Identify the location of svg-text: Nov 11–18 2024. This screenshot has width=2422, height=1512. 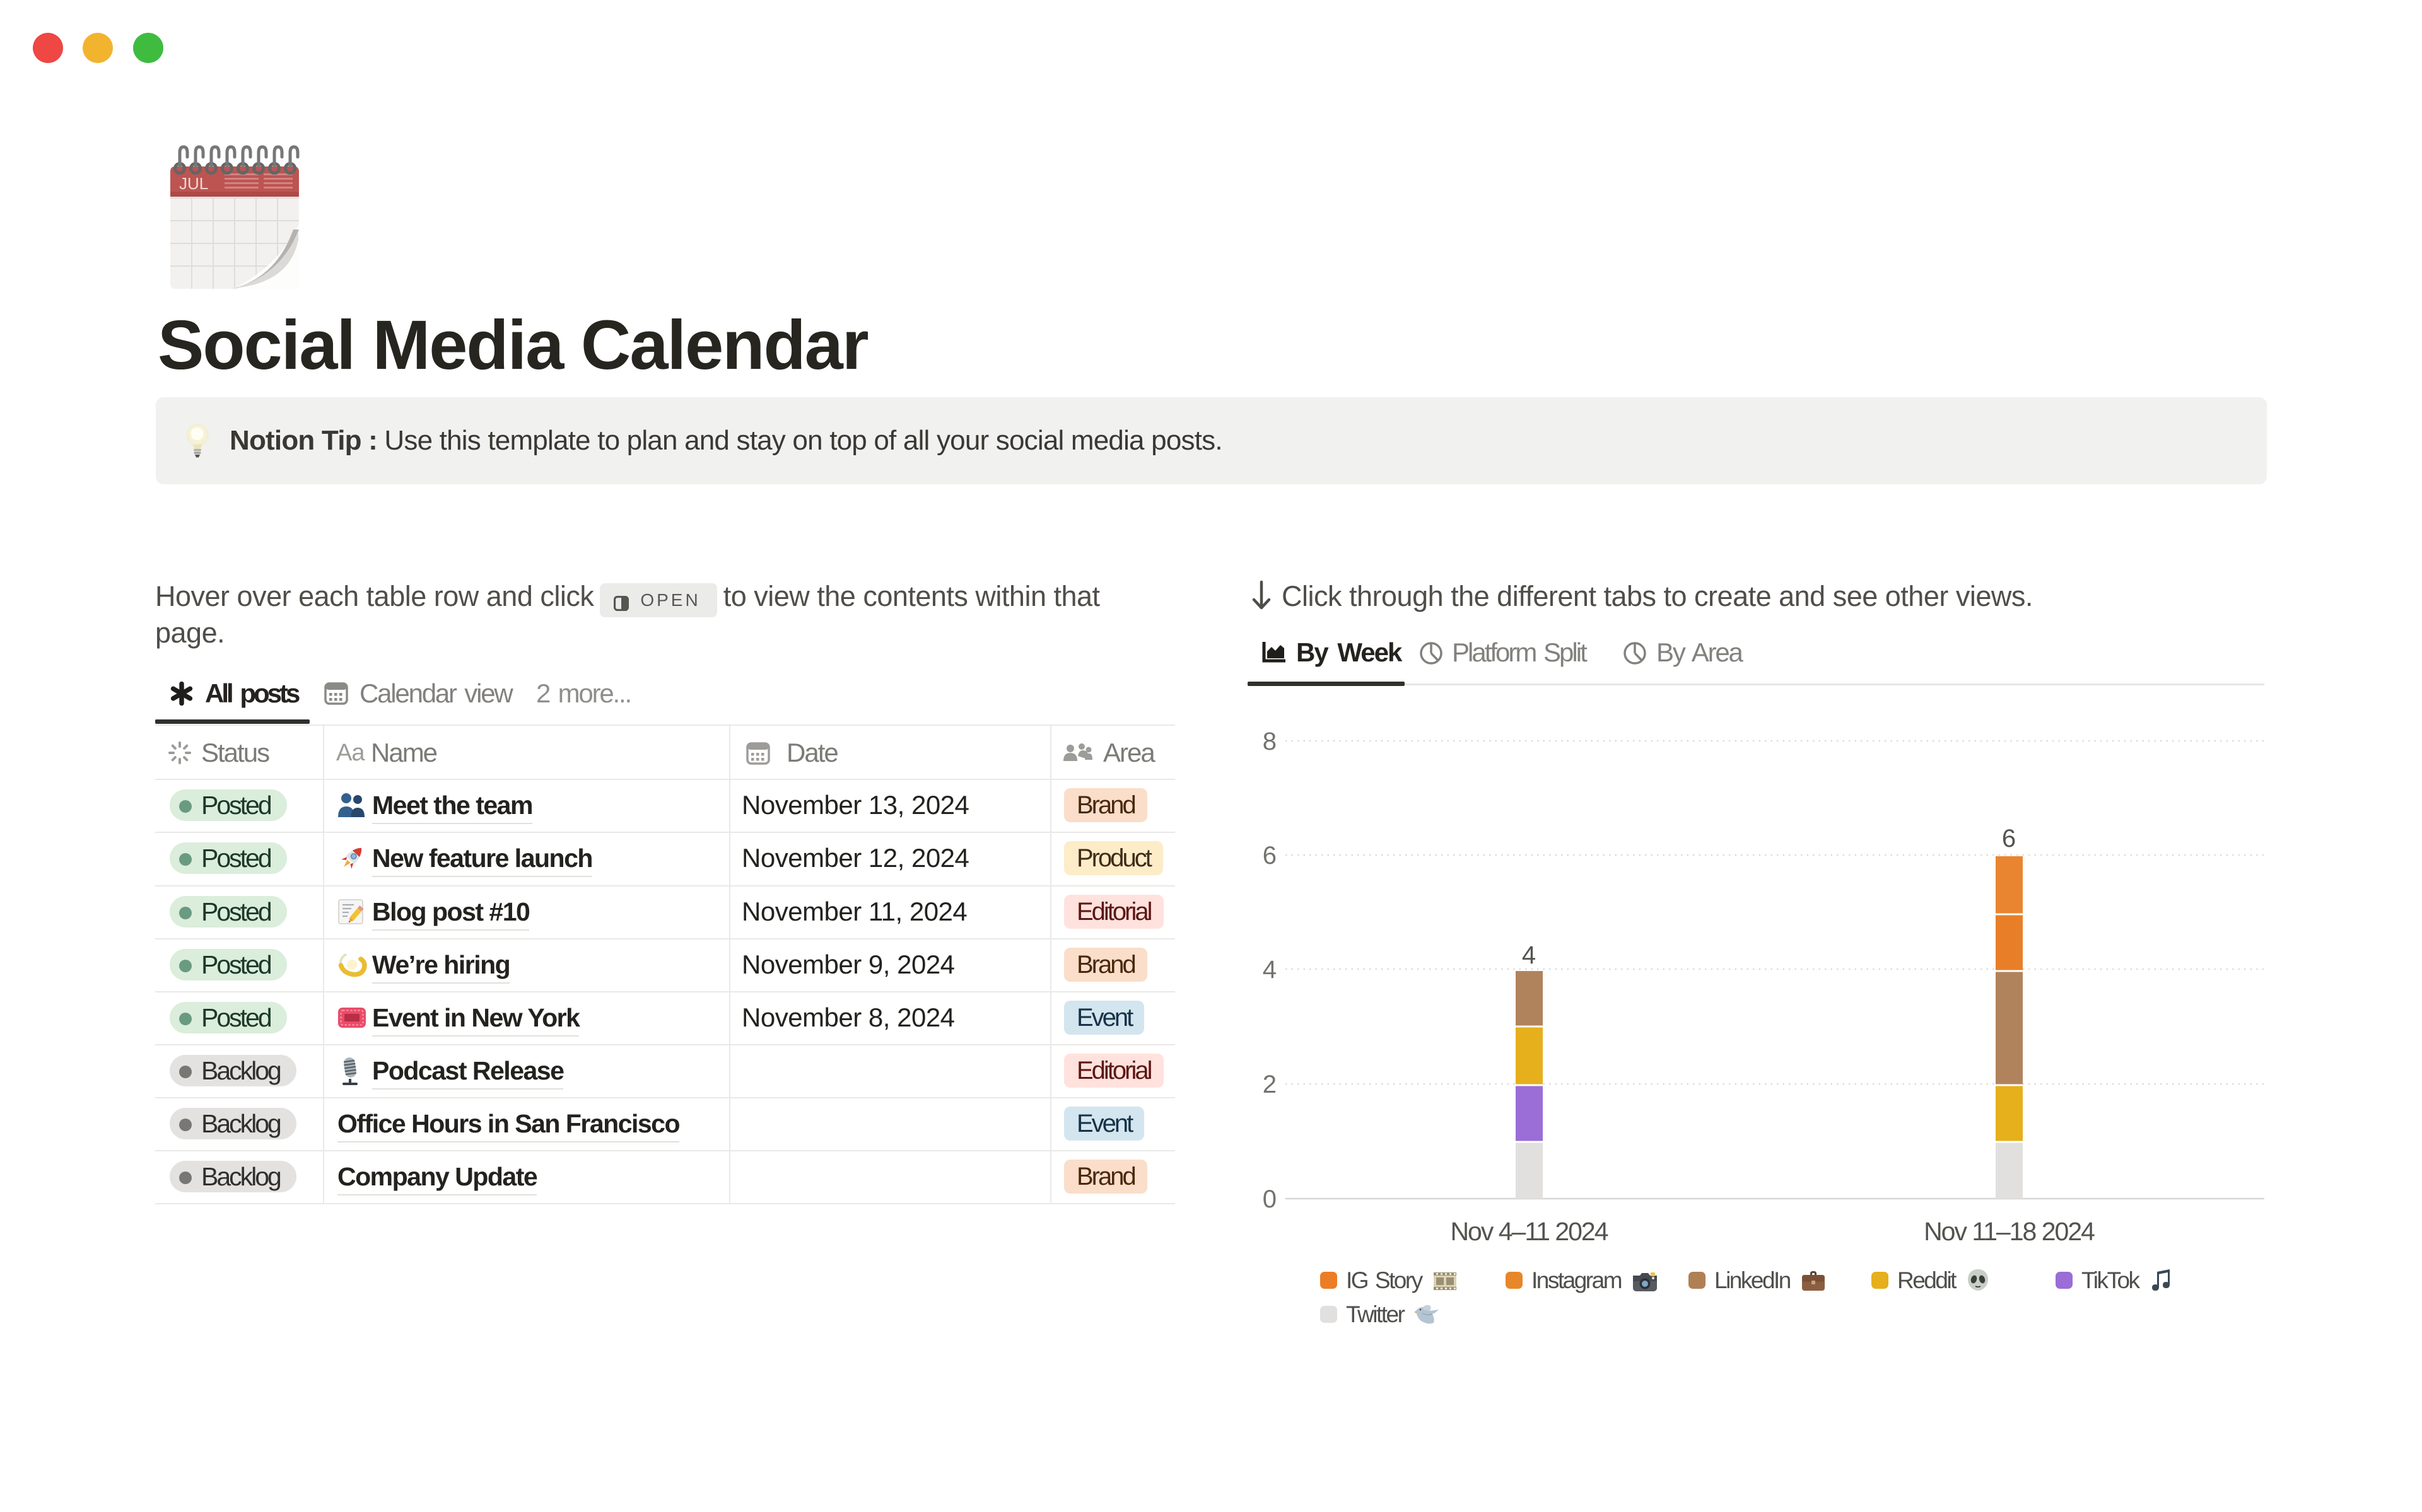
(2009, 1232).